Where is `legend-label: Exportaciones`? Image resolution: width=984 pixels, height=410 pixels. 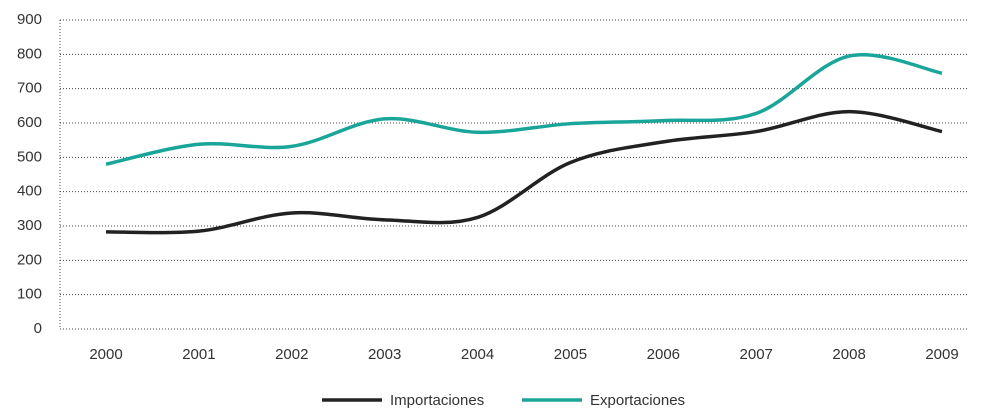 legend-label: Exportaciones is located at coordinates (637, 400).